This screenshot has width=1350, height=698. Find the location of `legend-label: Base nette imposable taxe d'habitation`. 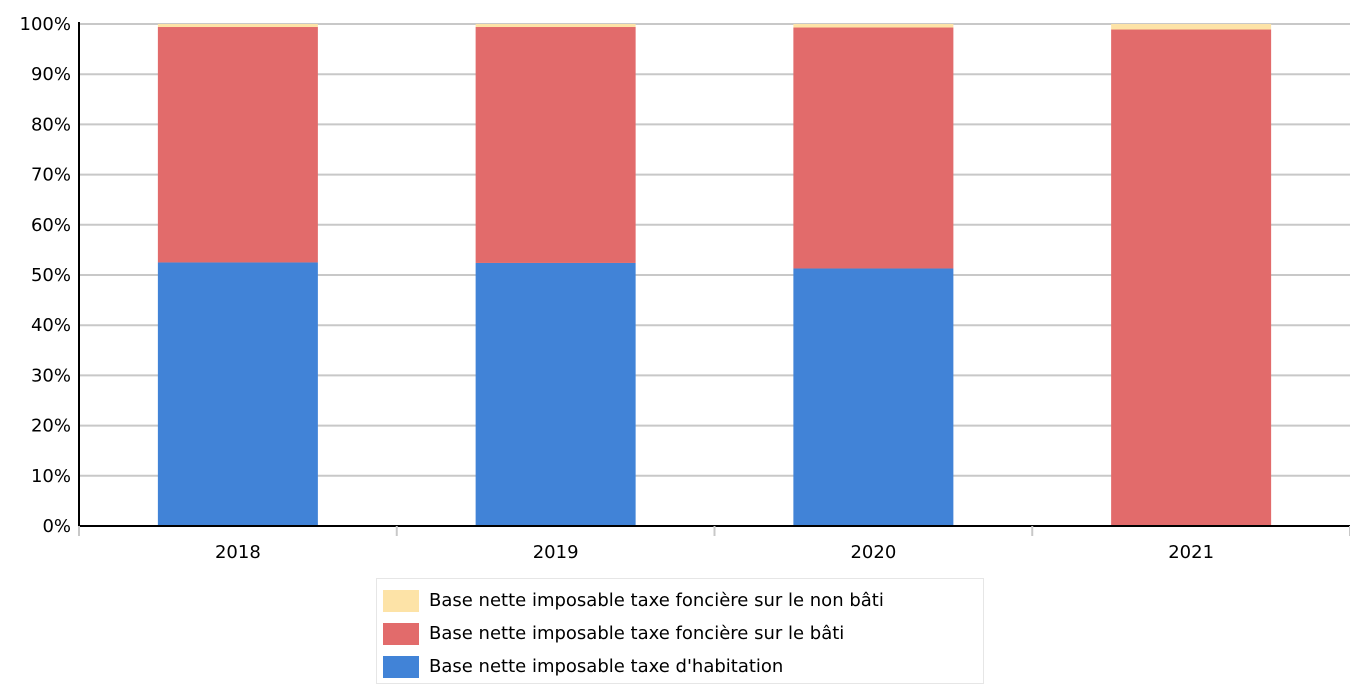

legend-label: Base nette imposable taxe d'habitation is located at coordinates (606, 666).